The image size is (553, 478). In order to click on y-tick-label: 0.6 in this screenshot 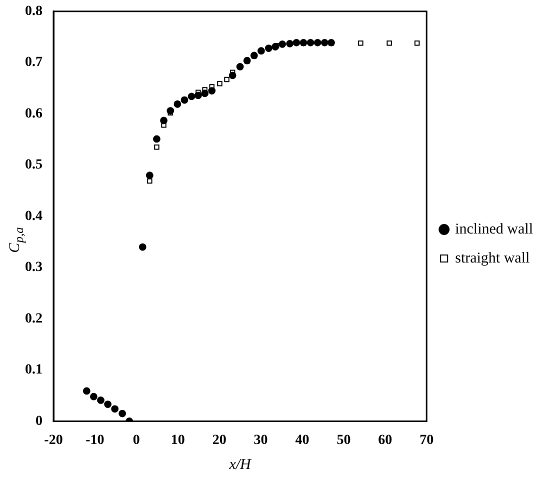, I will do `click(33, 114)`.